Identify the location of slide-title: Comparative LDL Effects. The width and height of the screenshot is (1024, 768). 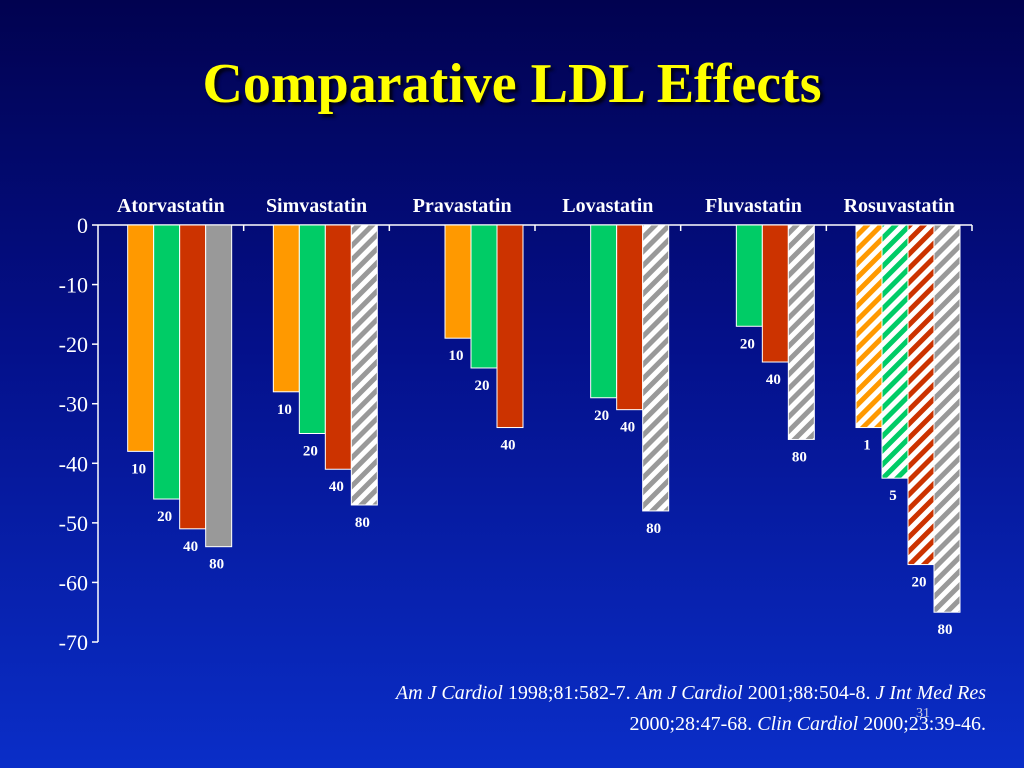
(512, 84).